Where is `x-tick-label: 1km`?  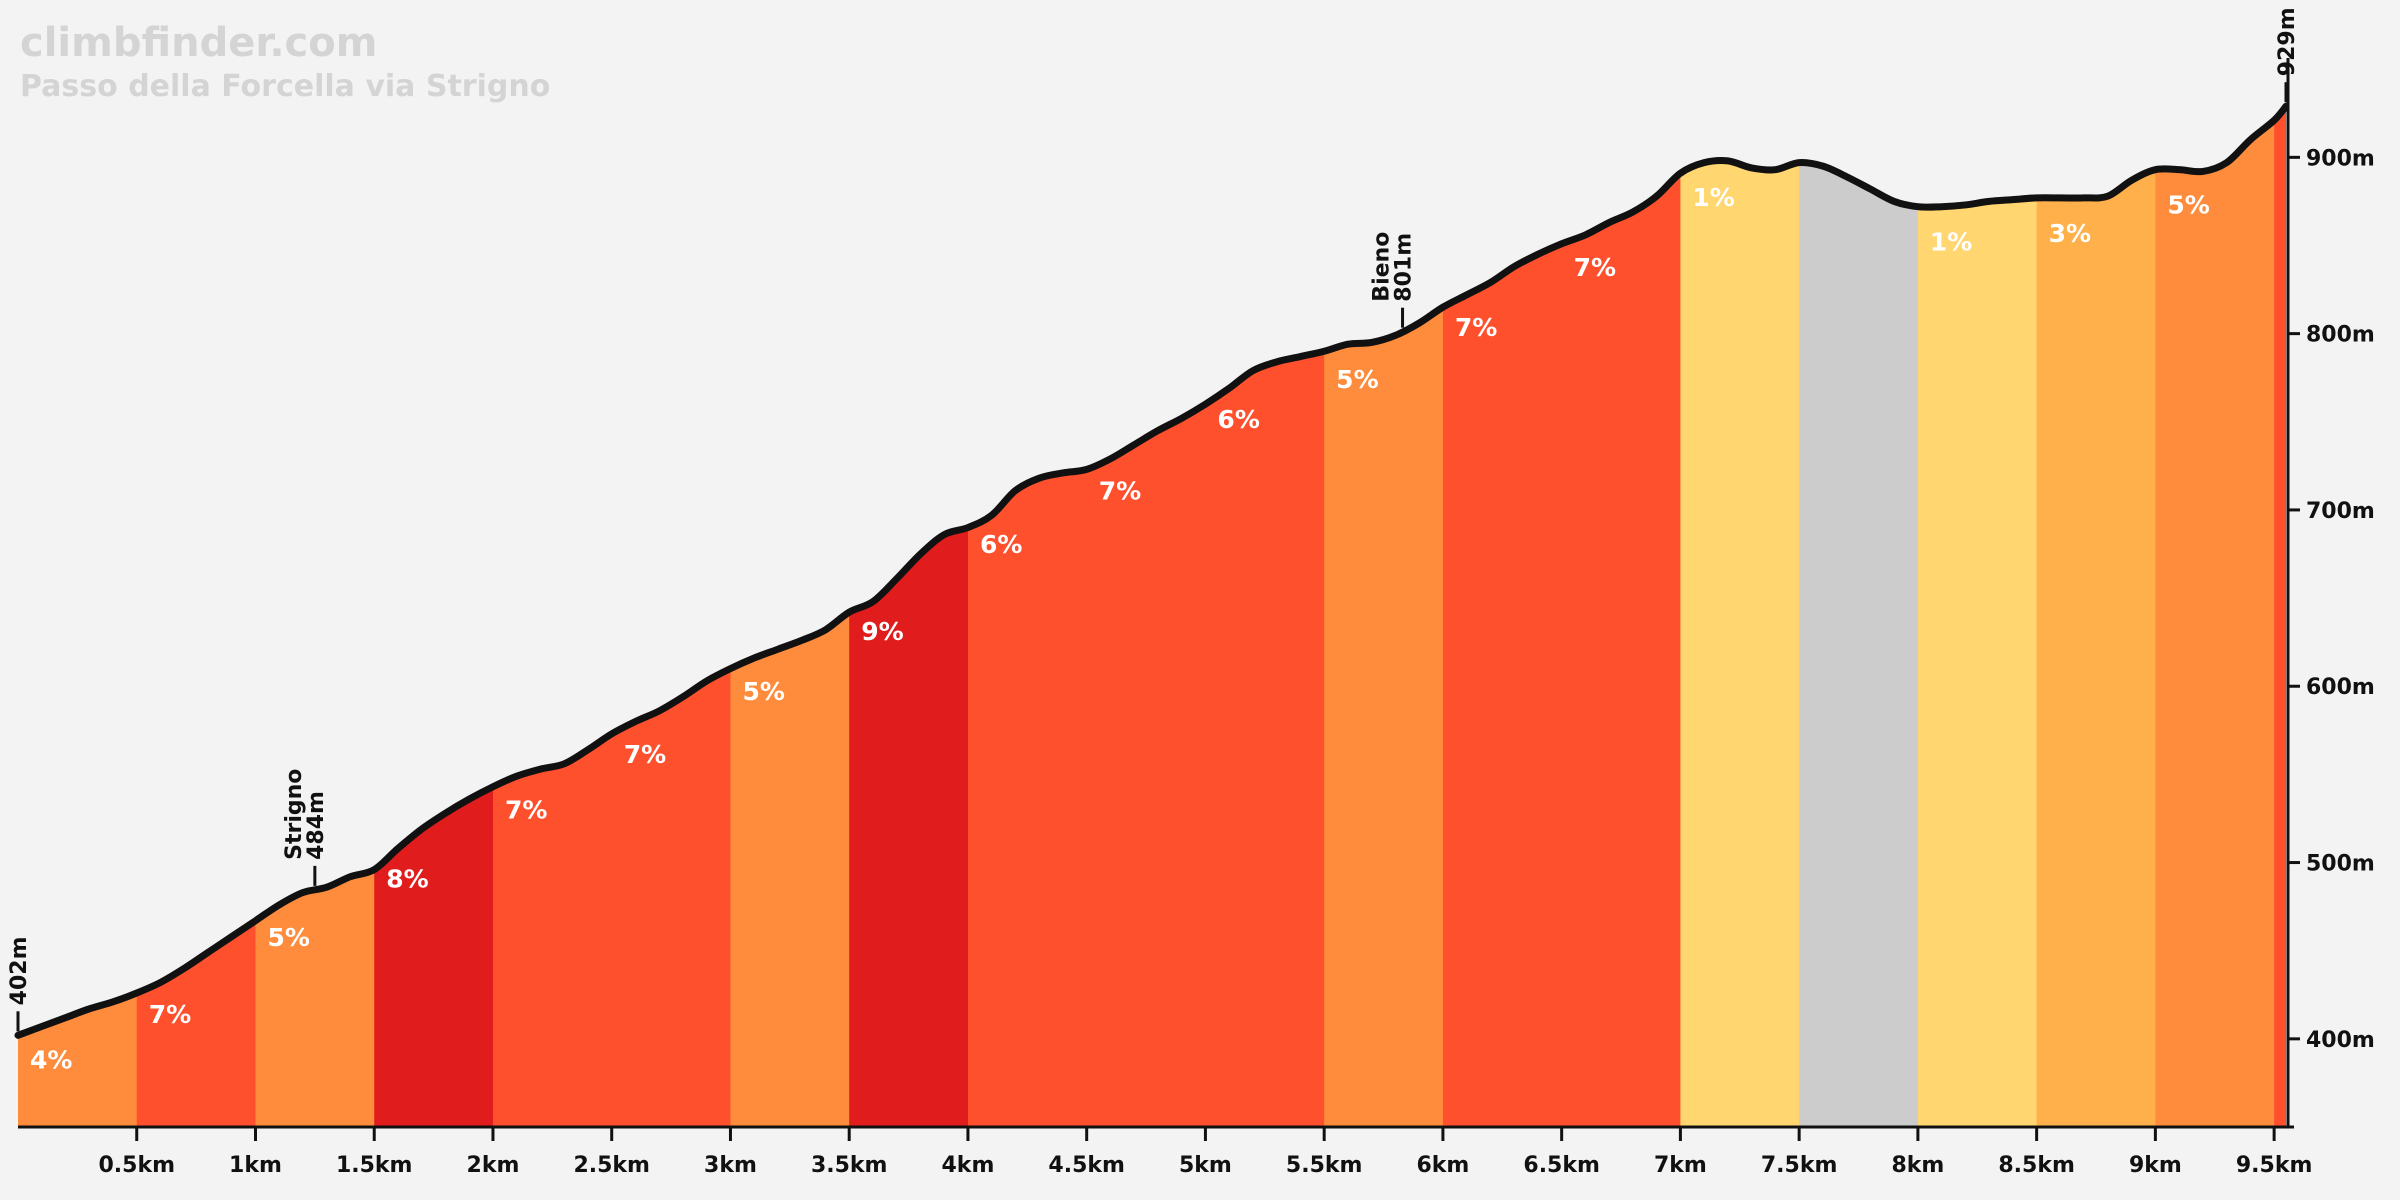
x-tick-label: 1km is located at coordinates (255, 1165).